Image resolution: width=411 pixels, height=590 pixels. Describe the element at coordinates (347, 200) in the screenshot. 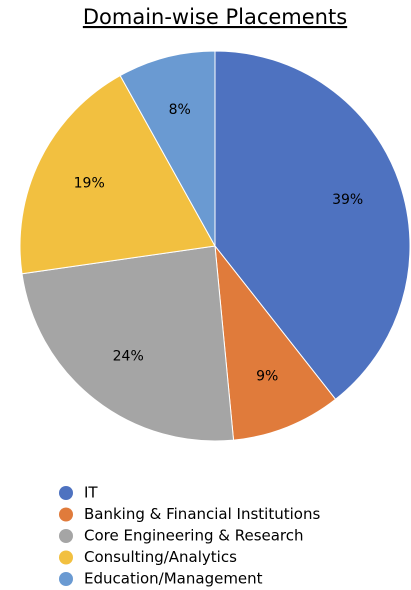

I see `data-label: 39%` at that location.